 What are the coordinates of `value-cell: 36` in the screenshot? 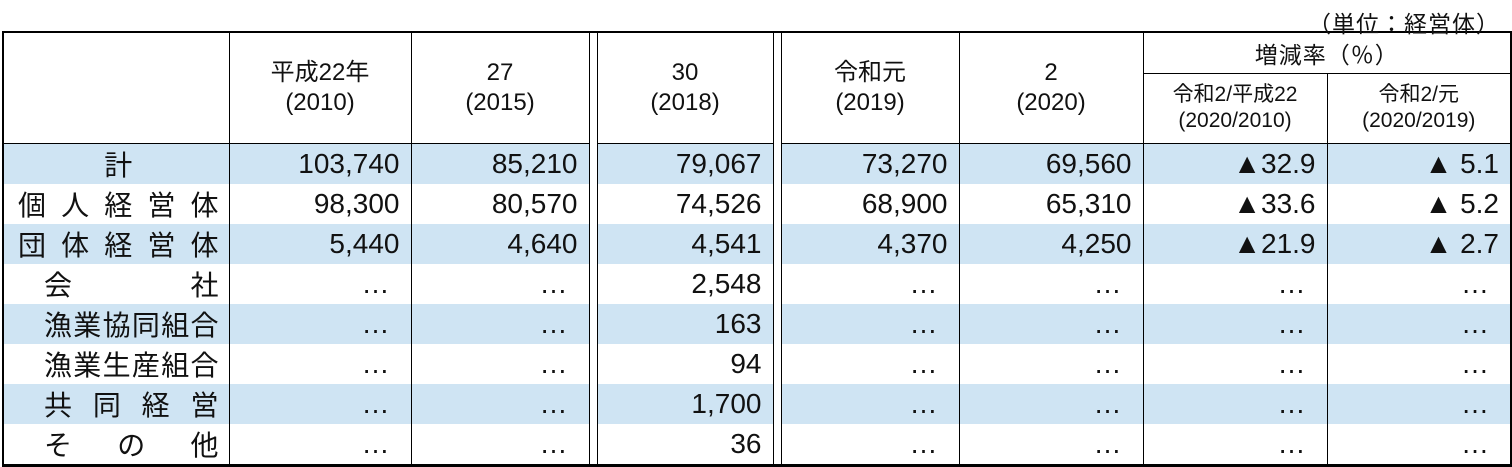 It's located at (685, 444).